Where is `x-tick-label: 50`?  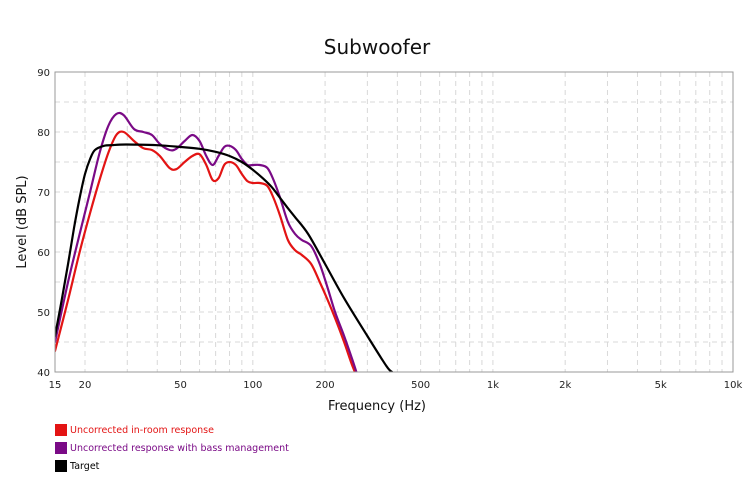 x-tick-label: 50 is located at coordinates (180, 385).